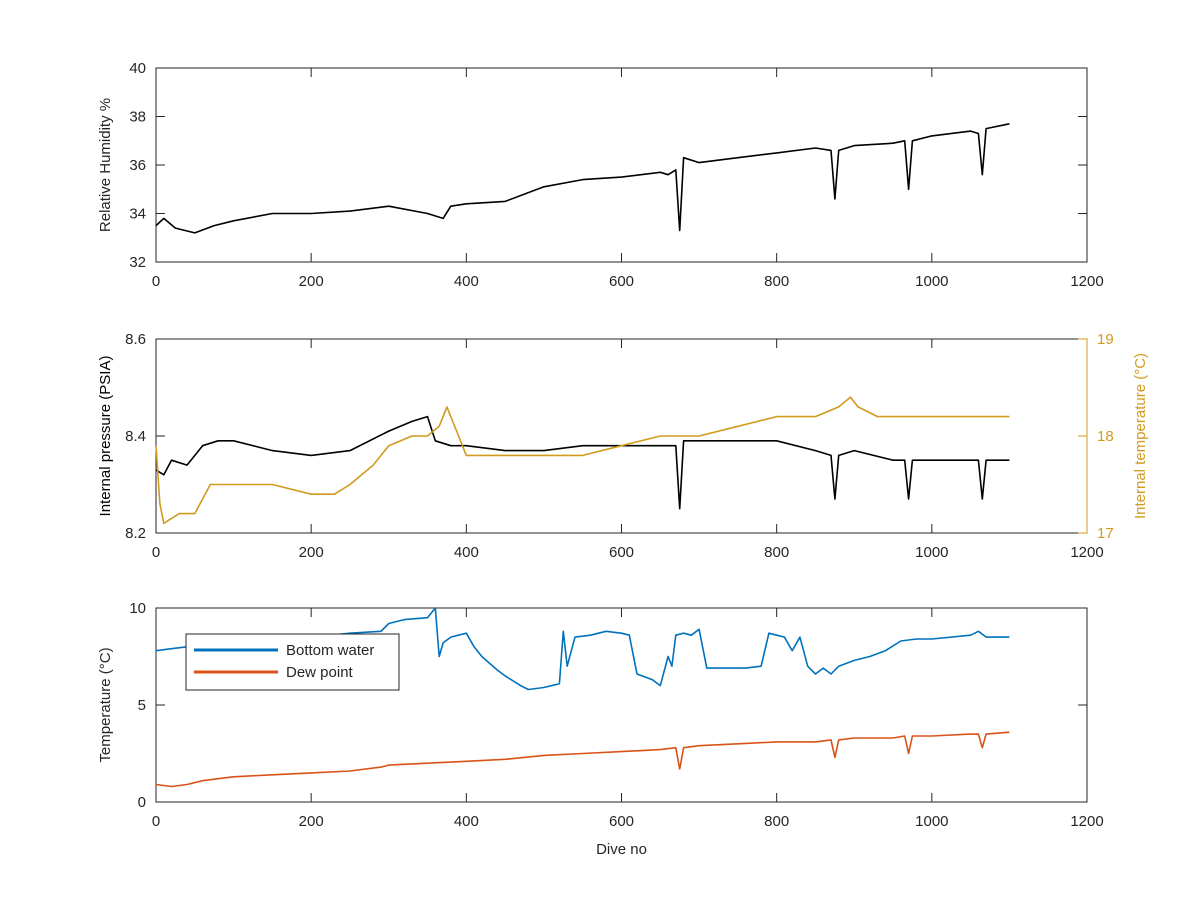  Describe the element at coordinates (137, 165) in the screenshot. I see `y-tick-label: 36` at that location.